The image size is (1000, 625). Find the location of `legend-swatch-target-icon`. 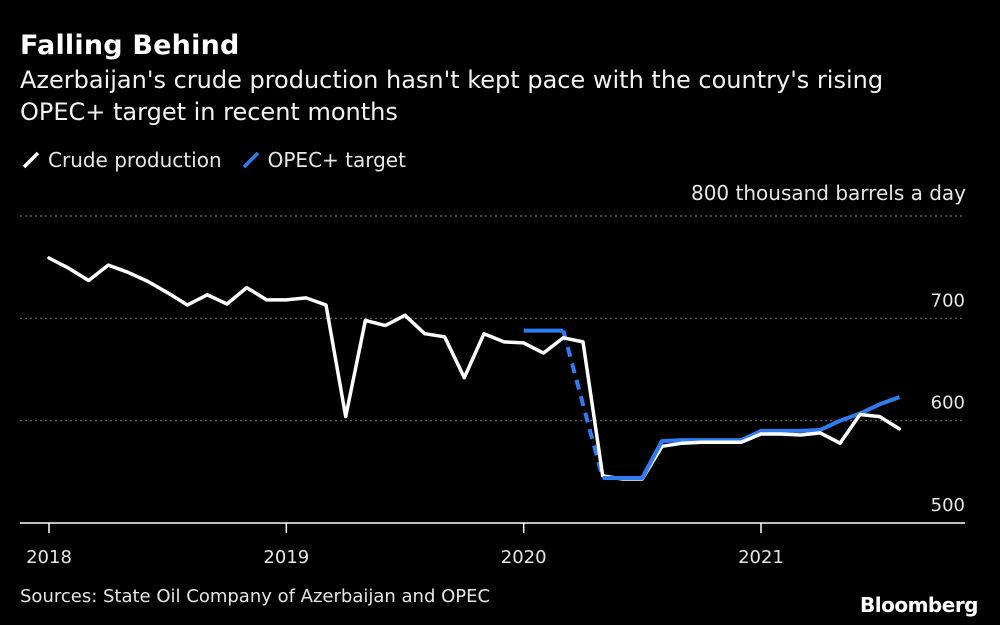

legend-swatch-target-icon is located at coordinates (251, 160).